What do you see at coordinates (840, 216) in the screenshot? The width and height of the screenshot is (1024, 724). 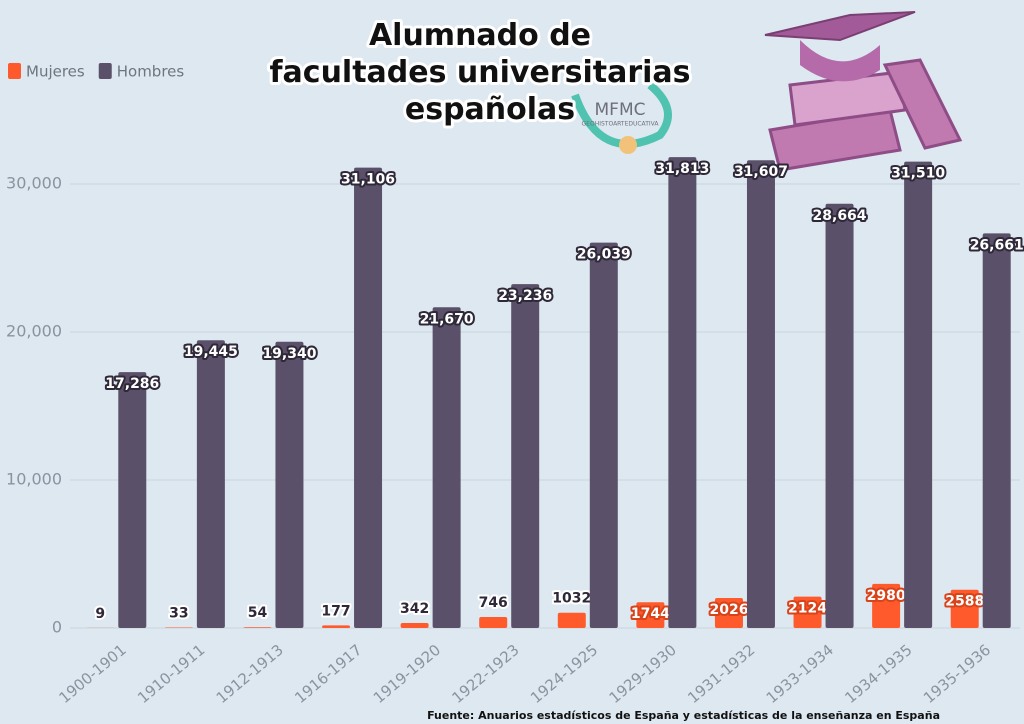 I see `value-label: 28,664` at bounding box center [840, 216].